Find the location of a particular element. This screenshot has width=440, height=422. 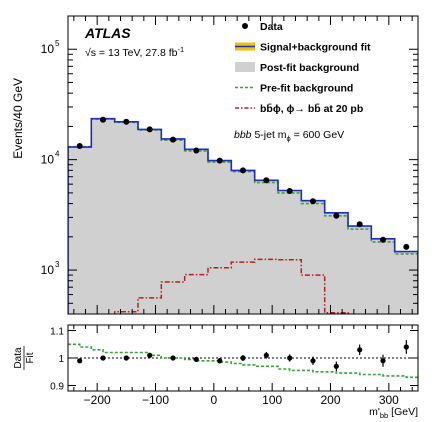

legend-entry: Signal+background fit is located at coordinates (303, 48).